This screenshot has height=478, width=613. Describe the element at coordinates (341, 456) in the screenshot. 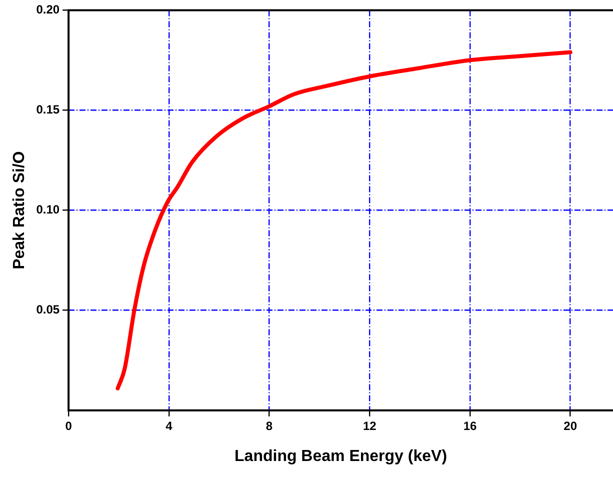

I see `x-axis-title: Landing Beam Energy (keV)` at that location.